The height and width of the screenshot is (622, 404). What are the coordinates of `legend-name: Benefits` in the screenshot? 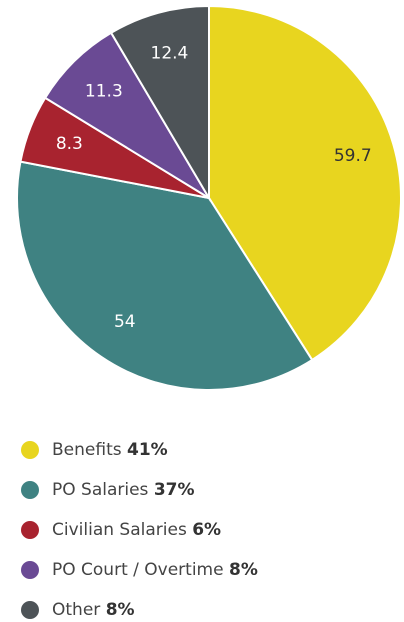 It's located at (87, 450).